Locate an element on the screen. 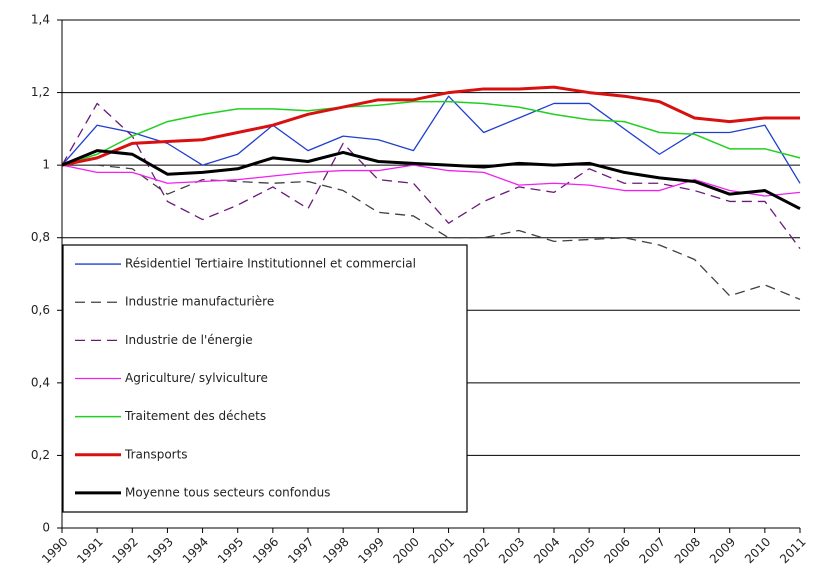  y-tick-label: 0,6 is located at coordinates (40, 310).